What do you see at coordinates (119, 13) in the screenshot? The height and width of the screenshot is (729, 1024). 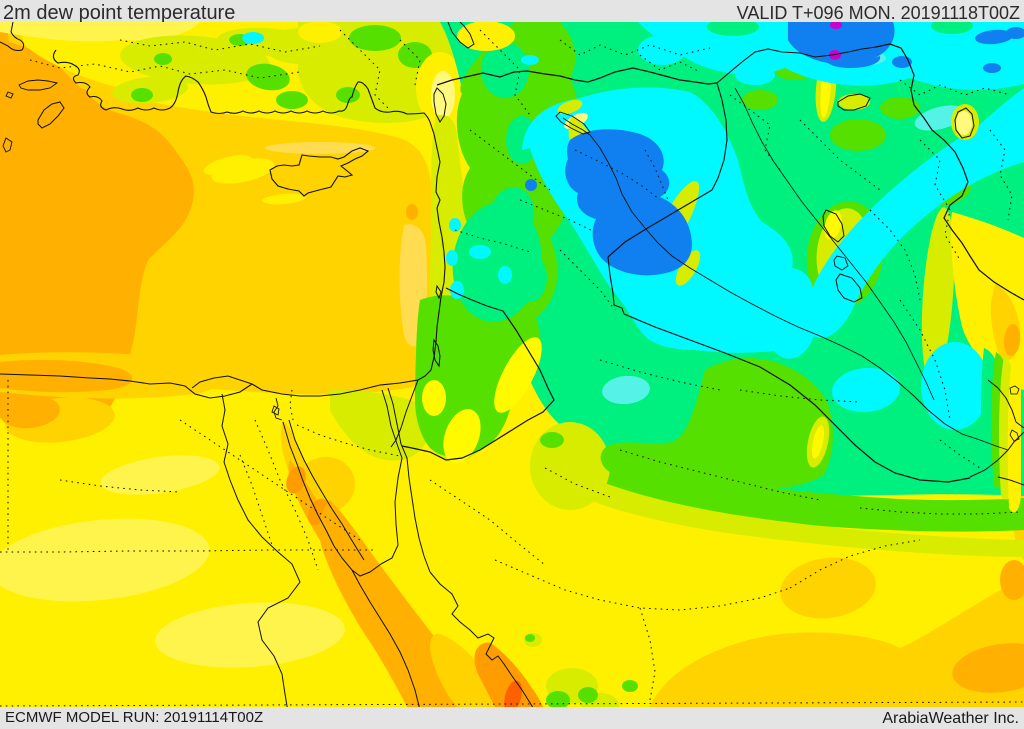 I see `svg-text: 2m dew point temperature` at bounding box center [119, 13].